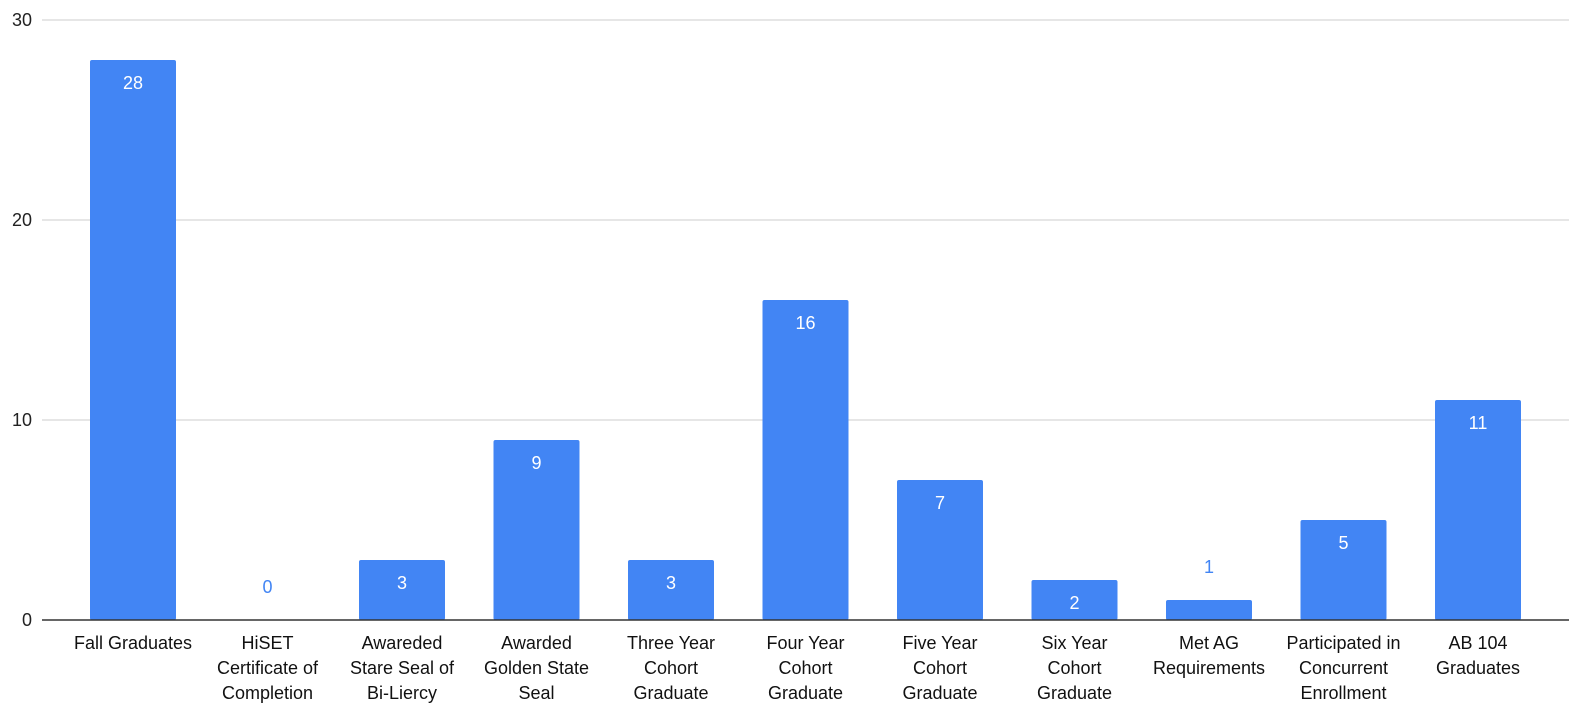 This screenshot has width=1569, height=705. What do you see at coordinates (1209, 668) in the screenshot?
I see `category-label-line: Requirements` at bounding box center [1209, 668].